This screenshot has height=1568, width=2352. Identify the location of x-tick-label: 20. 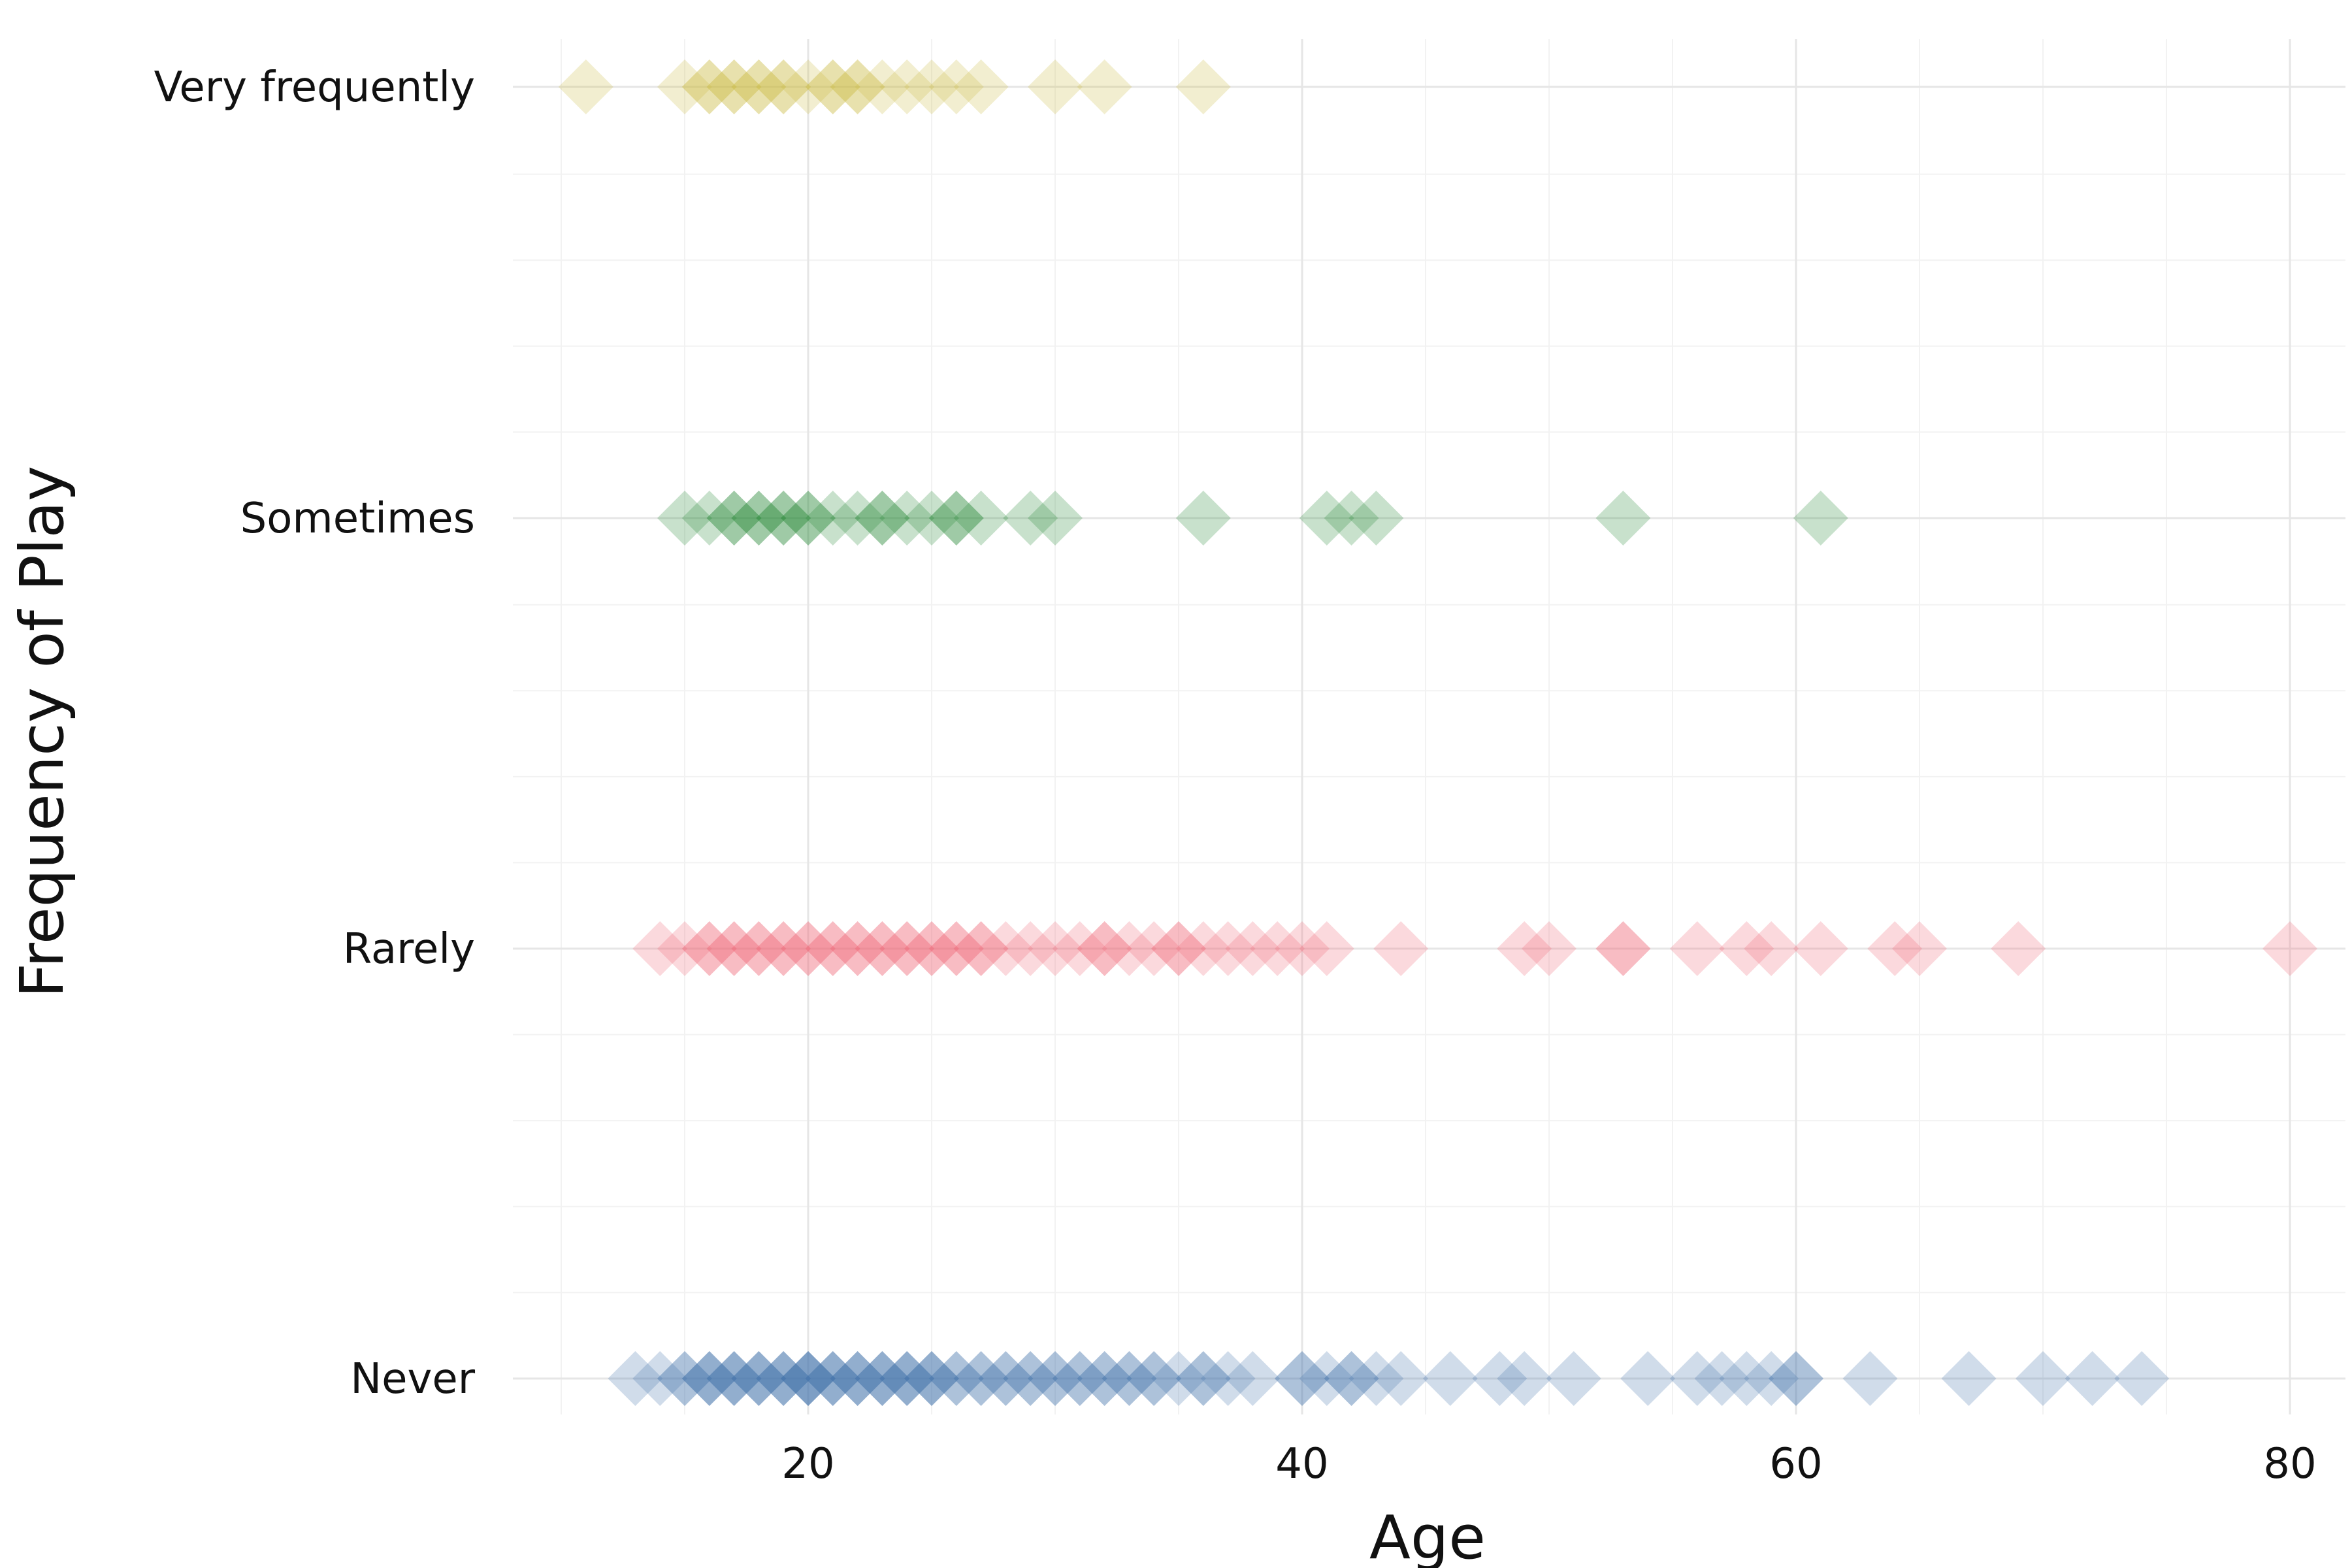
(807, 1464).